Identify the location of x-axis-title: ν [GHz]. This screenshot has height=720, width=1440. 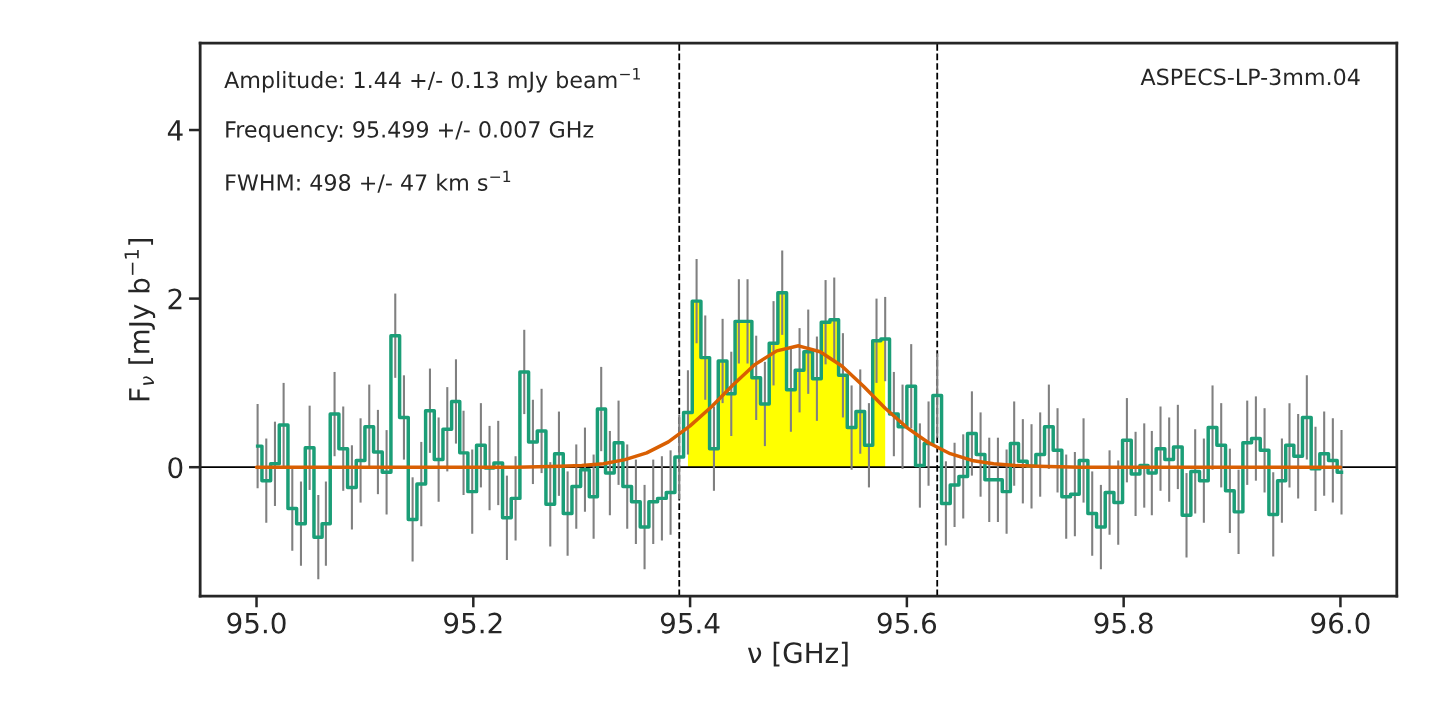
(797, 654).